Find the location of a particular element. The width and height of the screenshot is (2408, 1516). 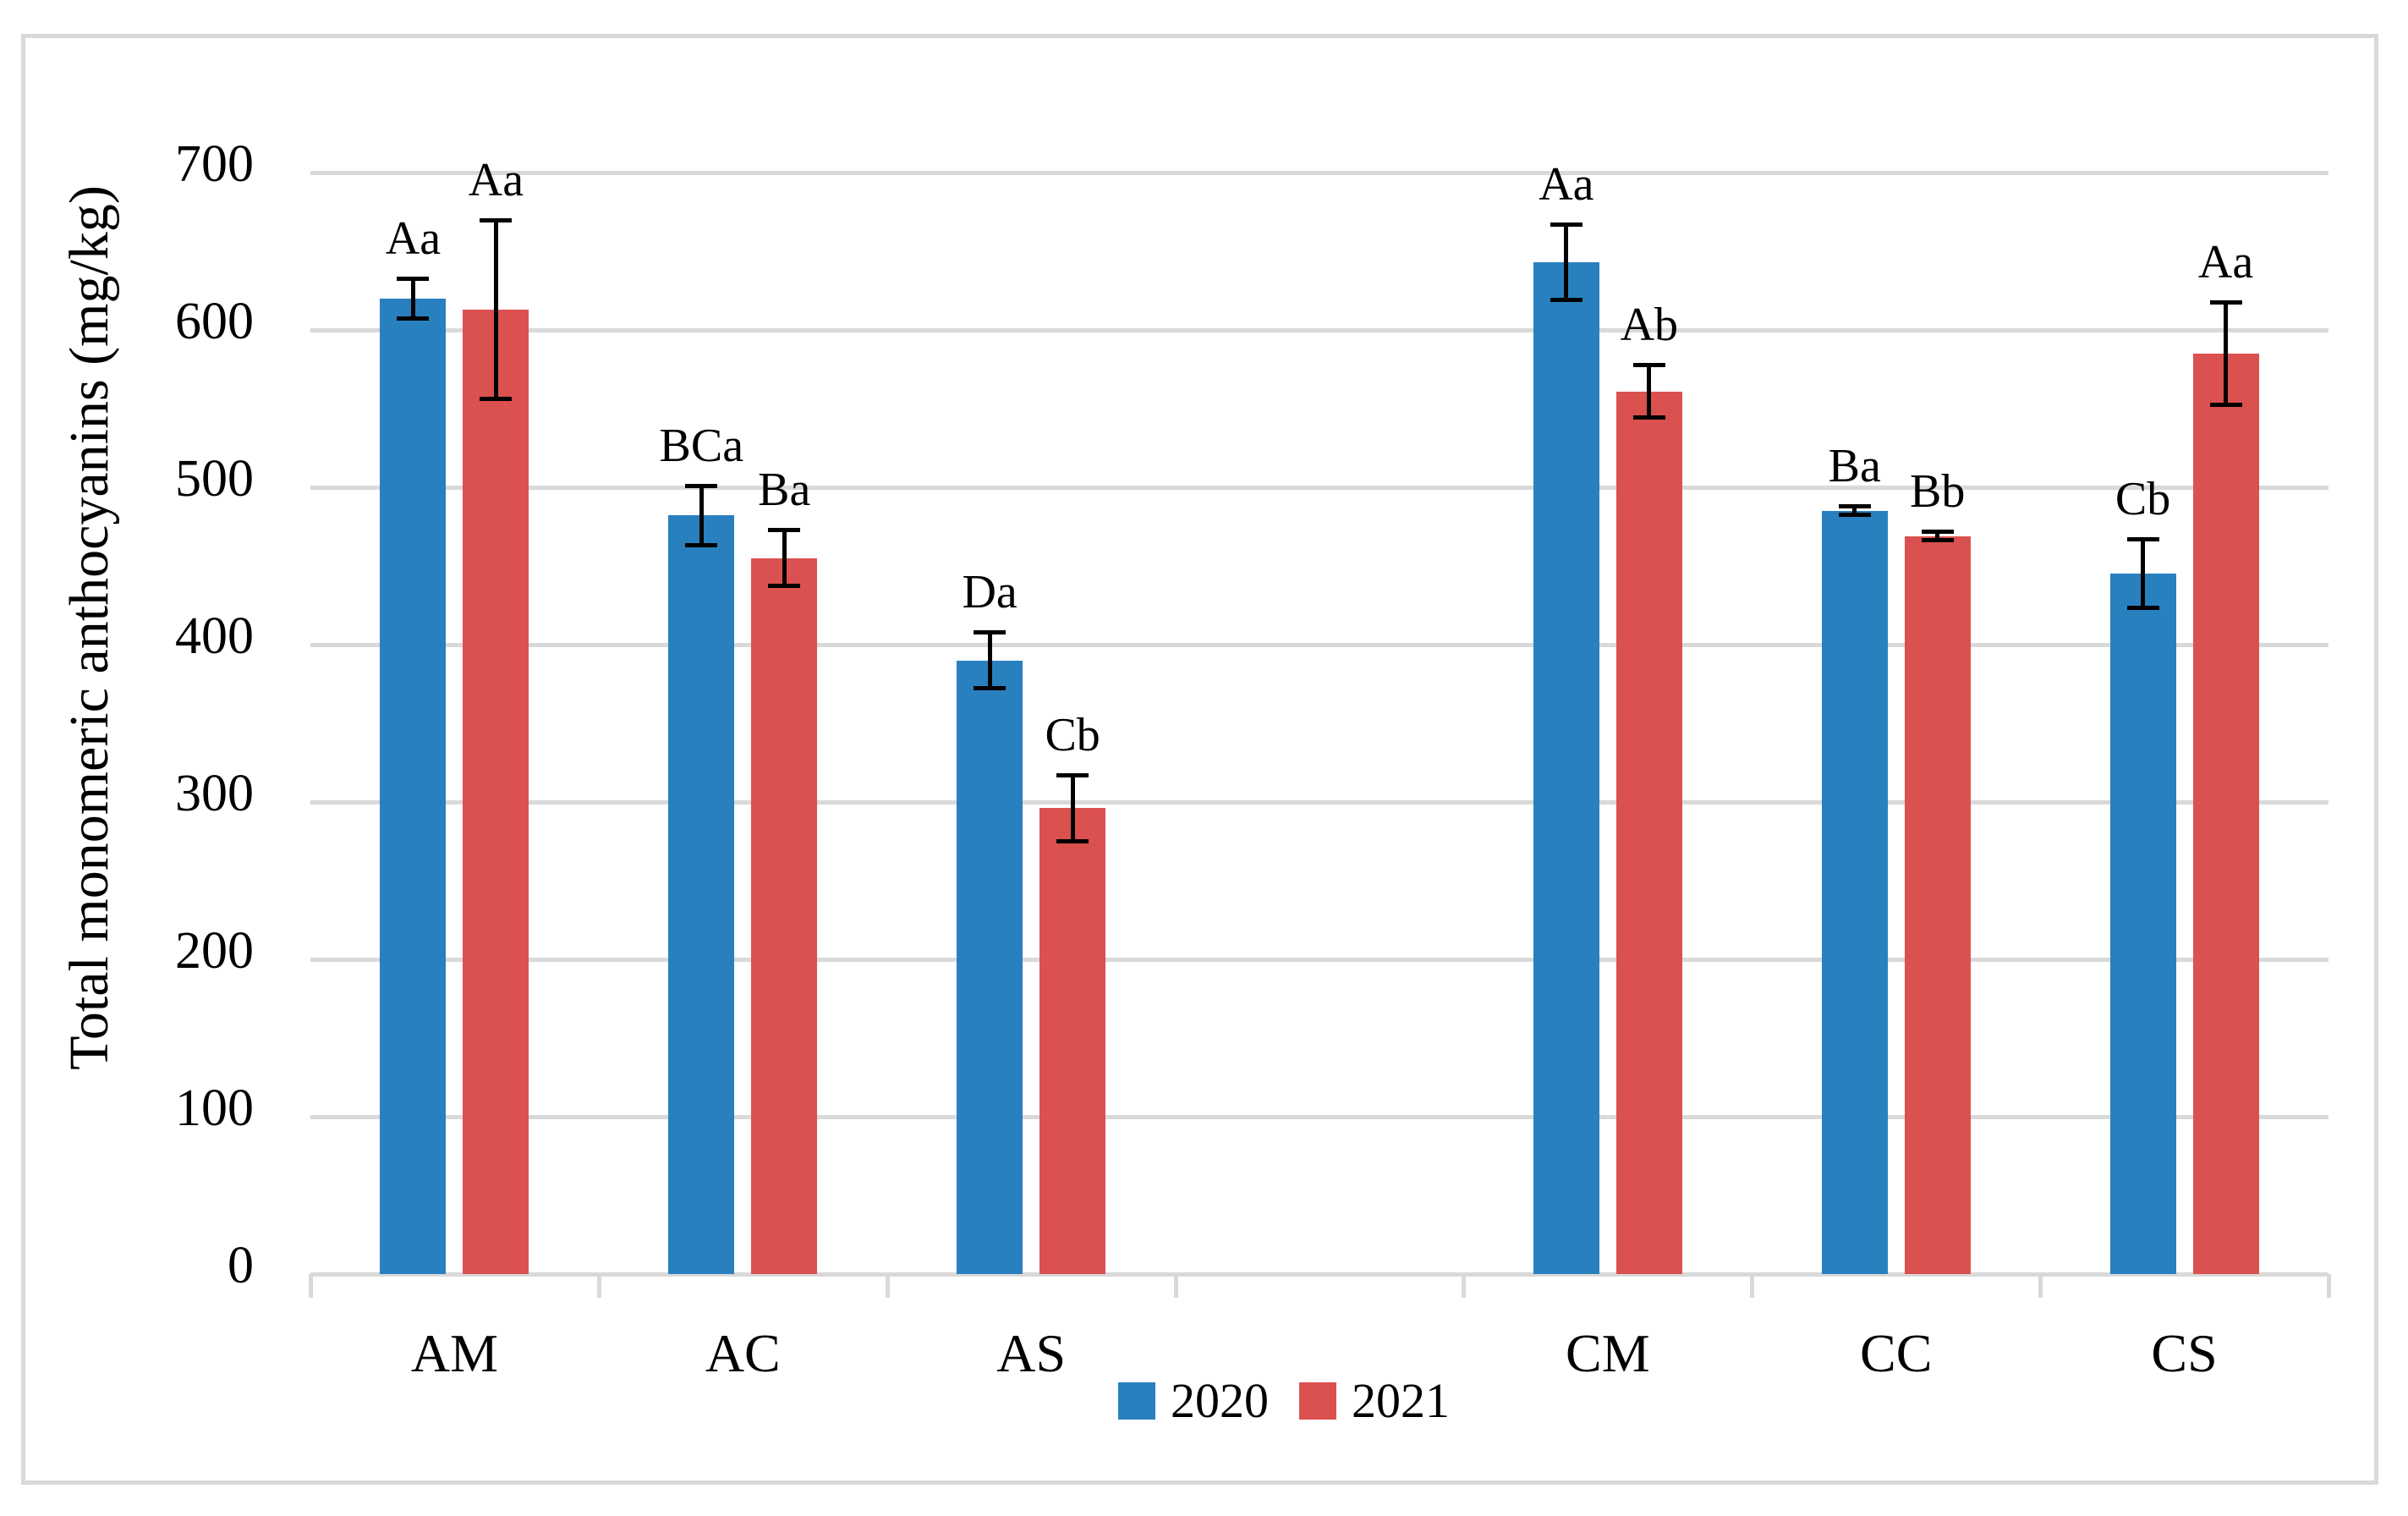

error-bar-cap-top-2020-CM is located at coordinates (1566, 225).